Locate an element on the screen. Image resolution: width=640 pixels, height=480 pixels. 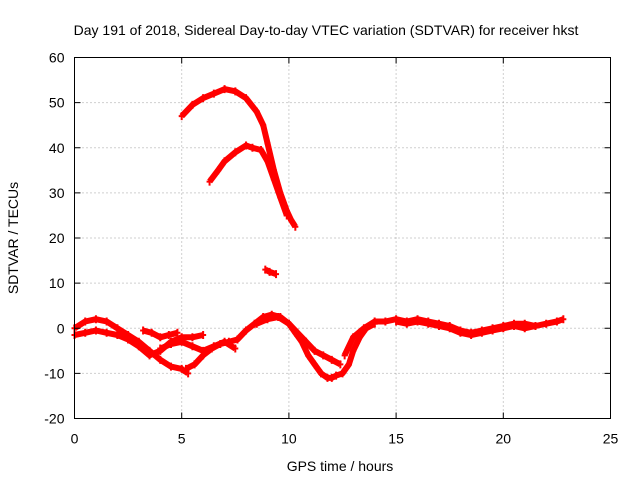
y-tick-label: -10 is located at coordinates (54, 373).